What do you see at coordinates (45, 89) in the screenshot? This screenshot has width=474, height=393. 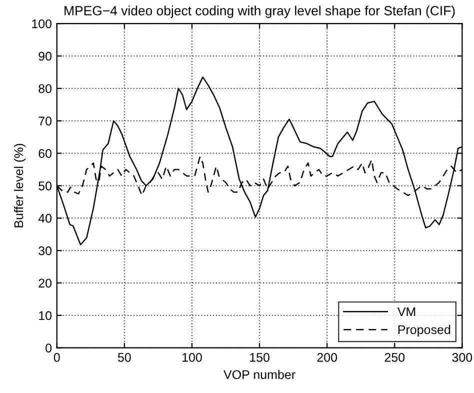 I see `y-tick-label: 80` at bounding box center [45, 89].